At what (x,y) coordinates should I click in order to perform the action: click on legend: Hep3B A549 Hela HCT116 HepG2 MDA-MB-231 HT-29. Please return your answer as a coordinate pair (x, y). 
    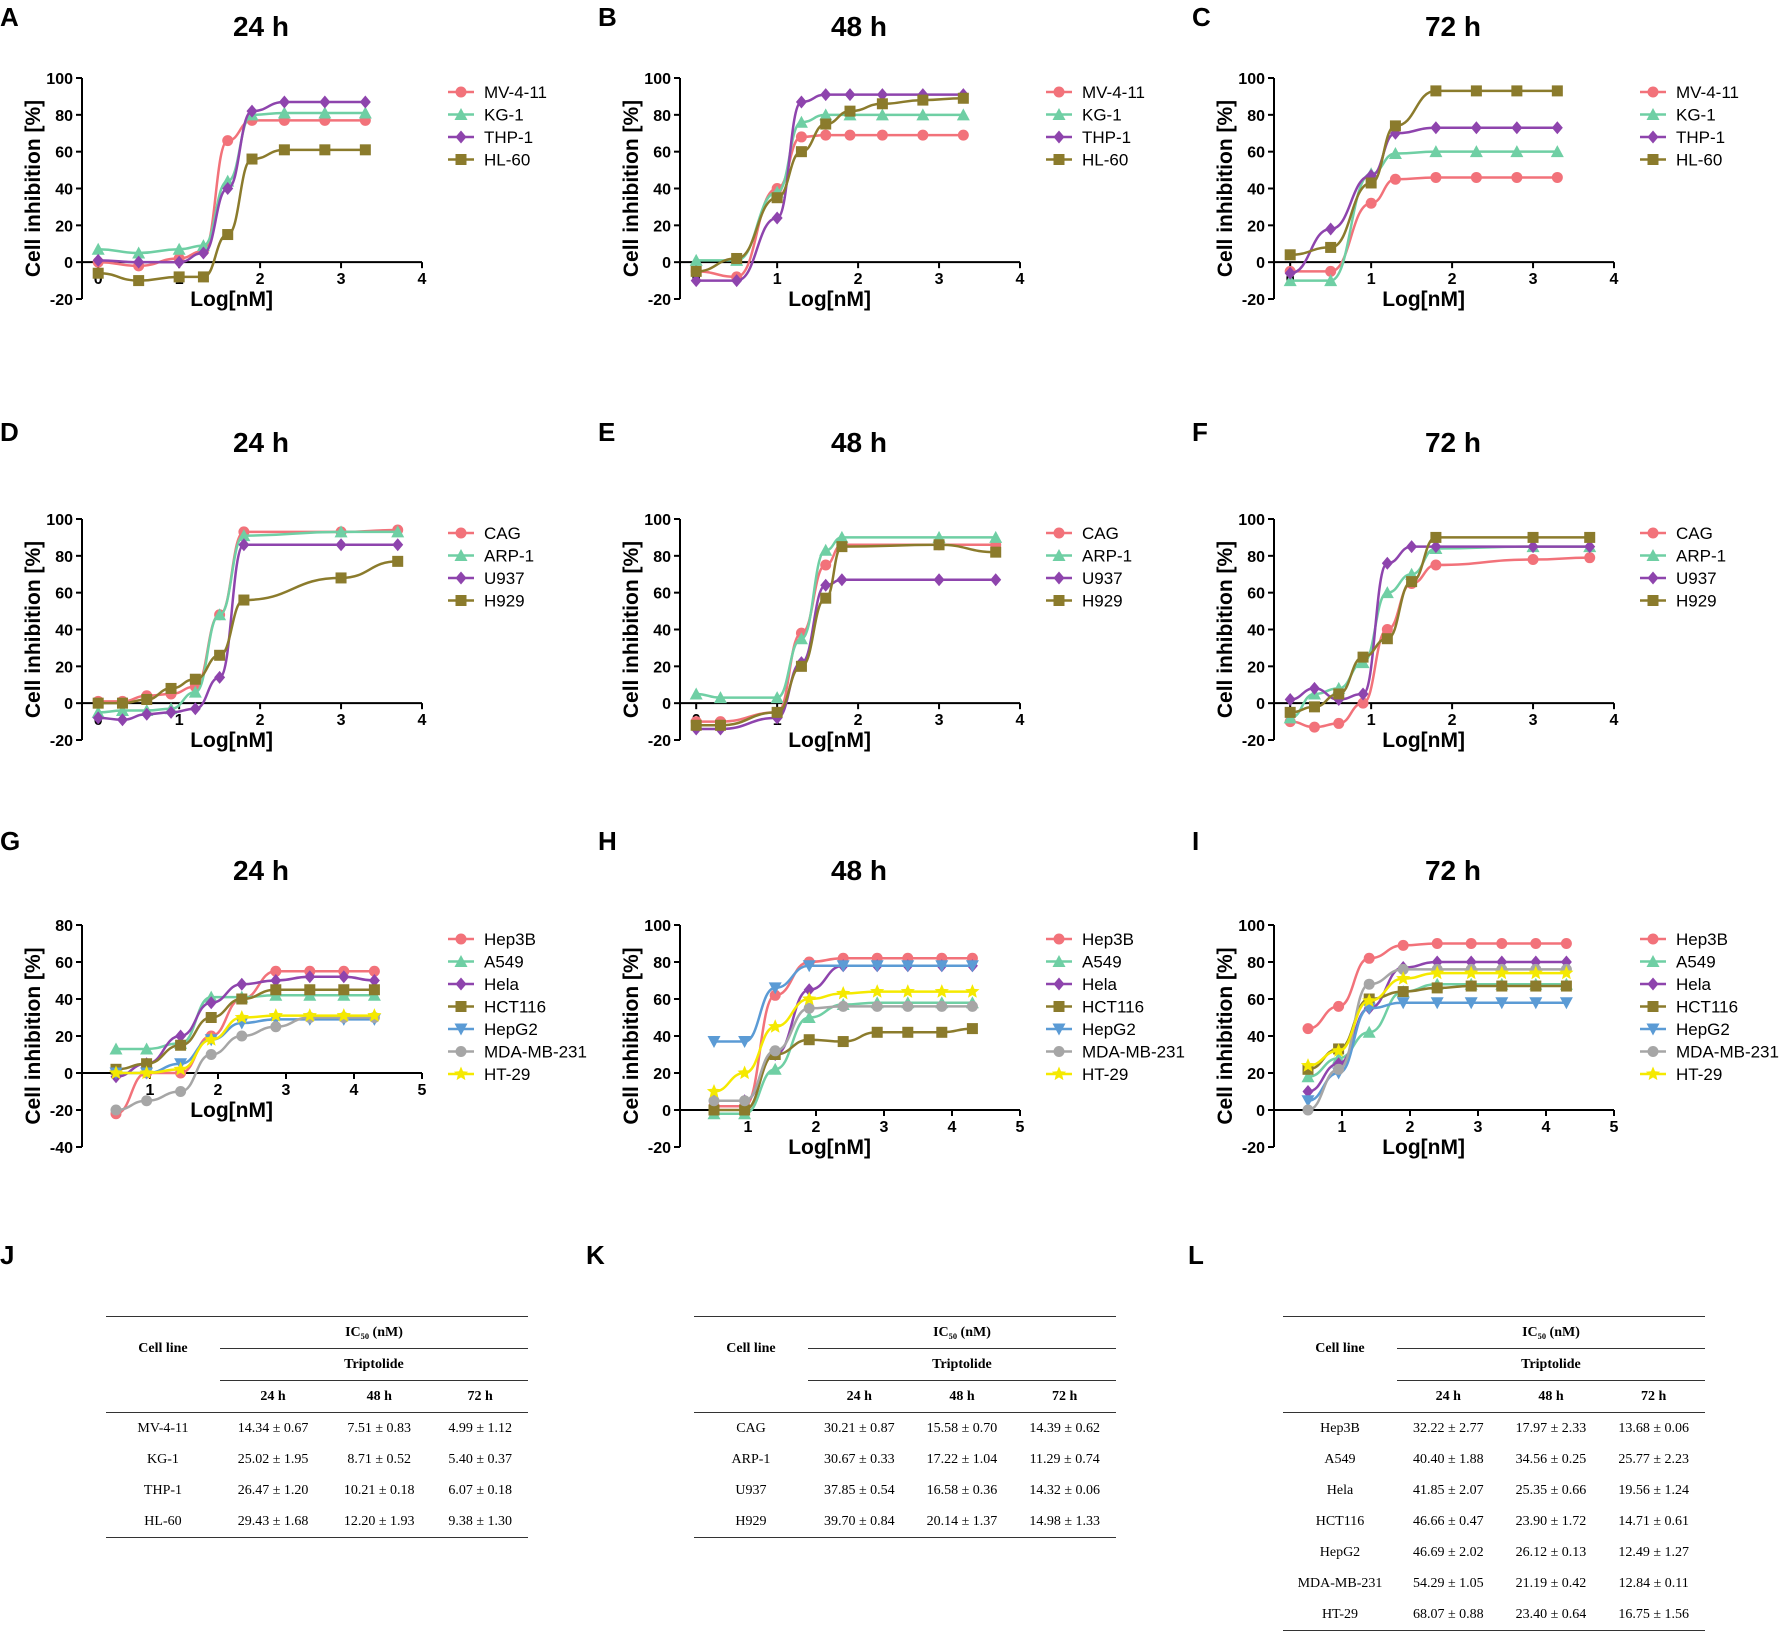
    Looking at the image, I should click on (1709, 1007).